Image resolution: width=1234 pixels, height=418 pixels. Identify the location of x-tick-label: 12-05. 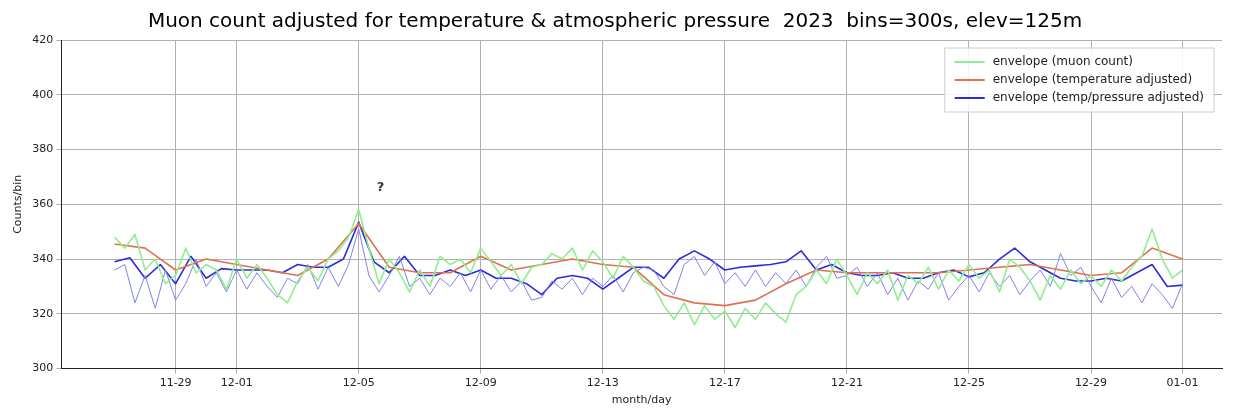
(358, 383).